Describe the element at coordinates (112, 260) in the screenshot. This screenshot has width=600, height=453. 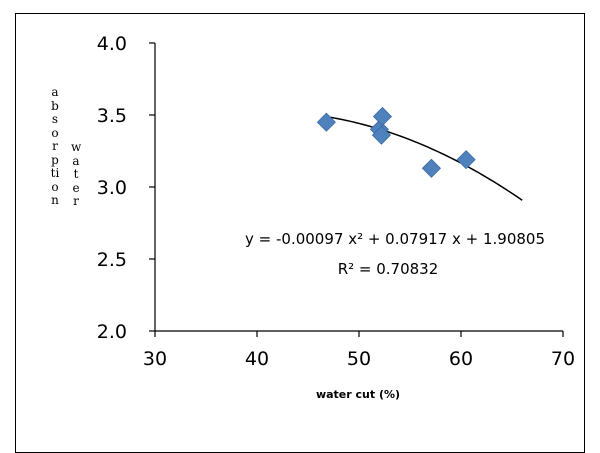
I see `y-tick-label: 2.5` at that location.